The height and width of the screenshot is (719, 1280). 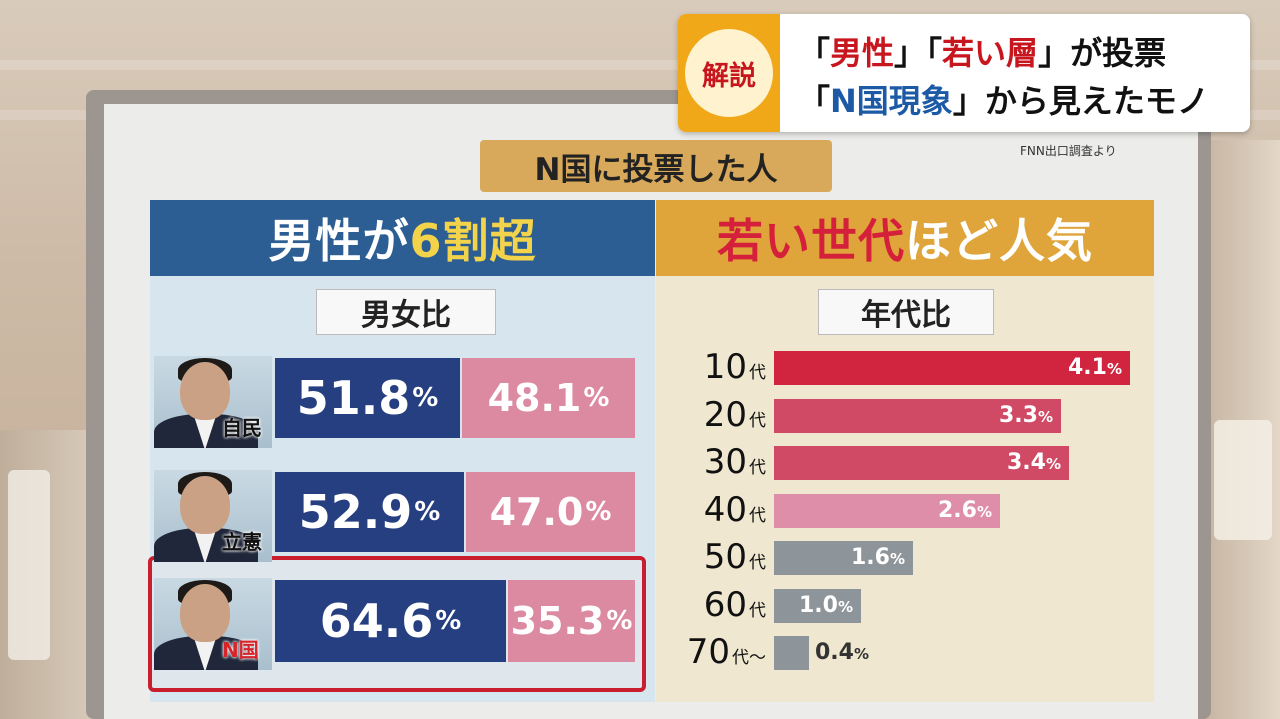 What do you see at coordinates (870, 557) in the screenshot?
I see `age-share-number: 1.6` at bounding box center [870, 557].